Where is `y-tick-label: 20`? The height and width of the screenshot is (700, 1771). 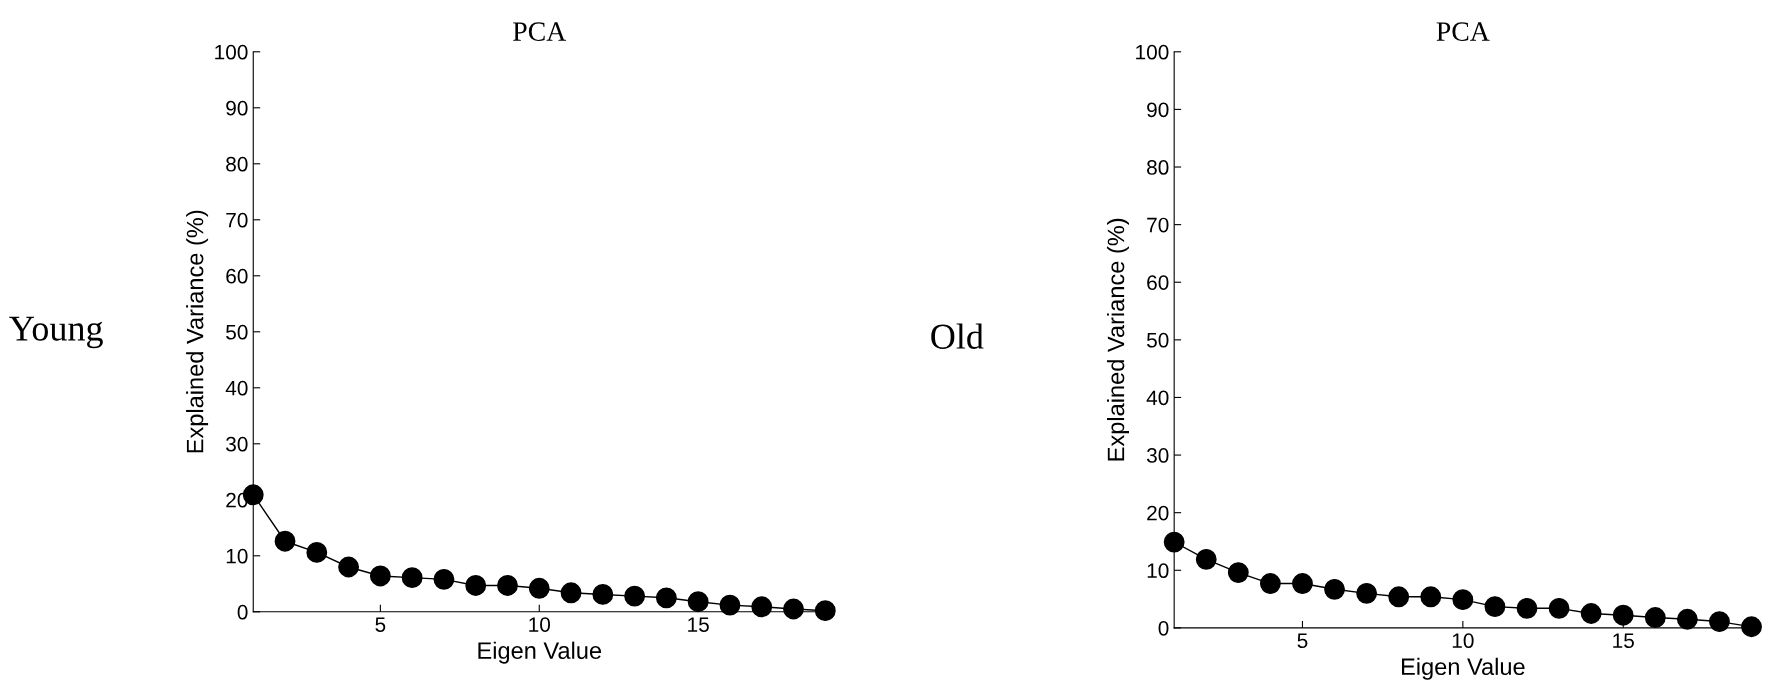 y-tick-label: 20 is located at coordinates (1158, 513).